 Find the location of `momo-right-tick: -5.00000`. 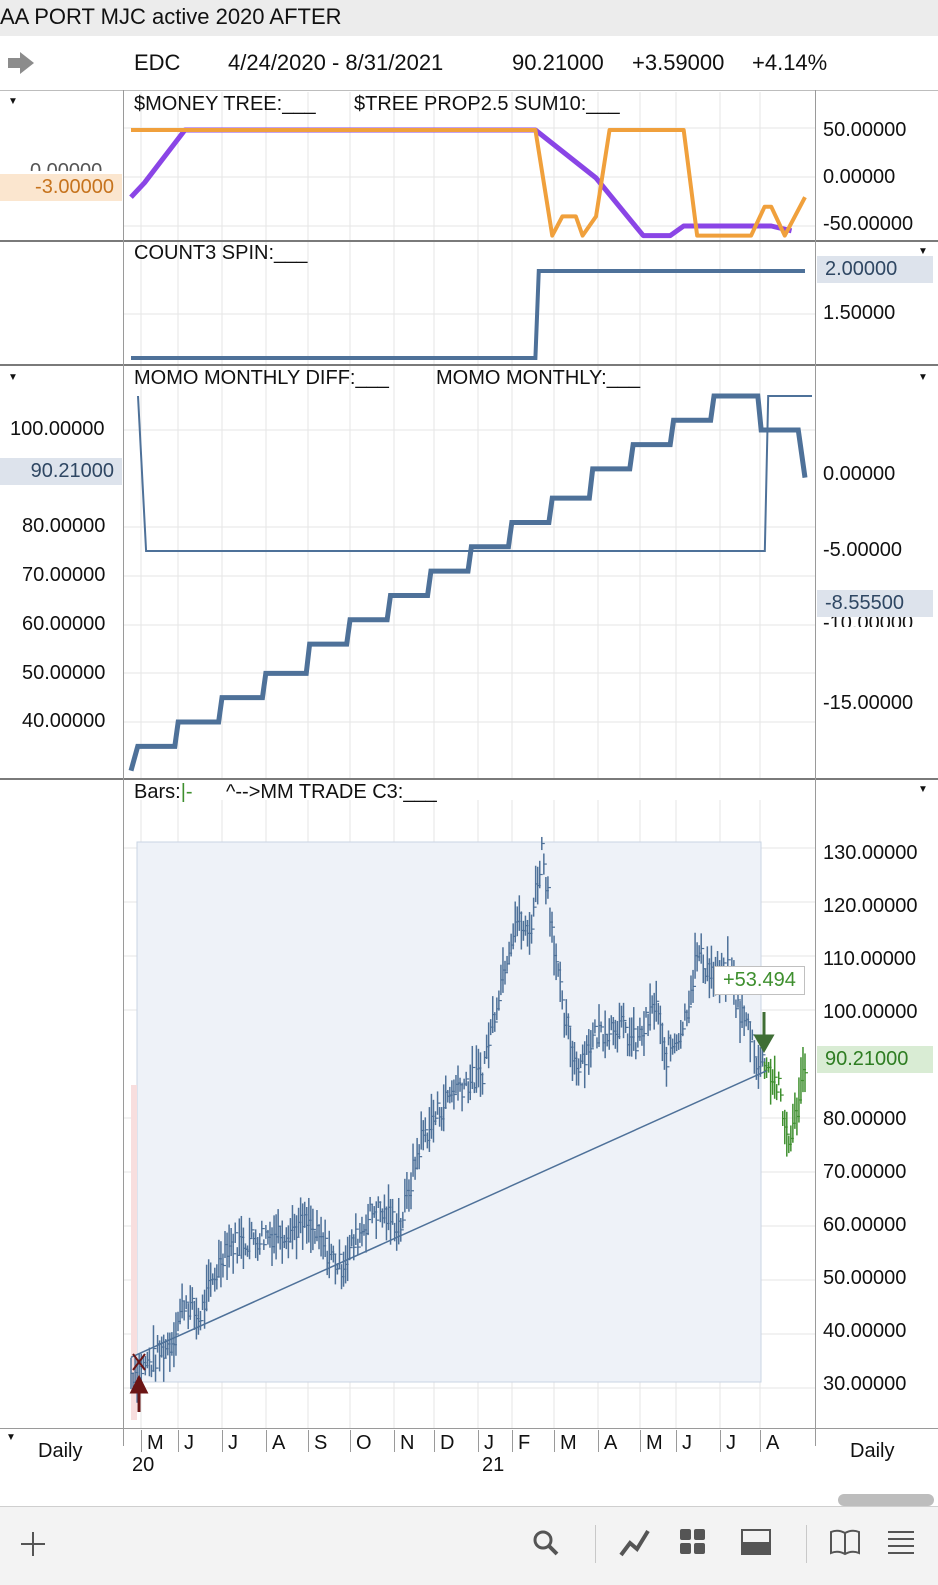

momo-right-tick: -5.00000 is located at coordinates (862, 550).